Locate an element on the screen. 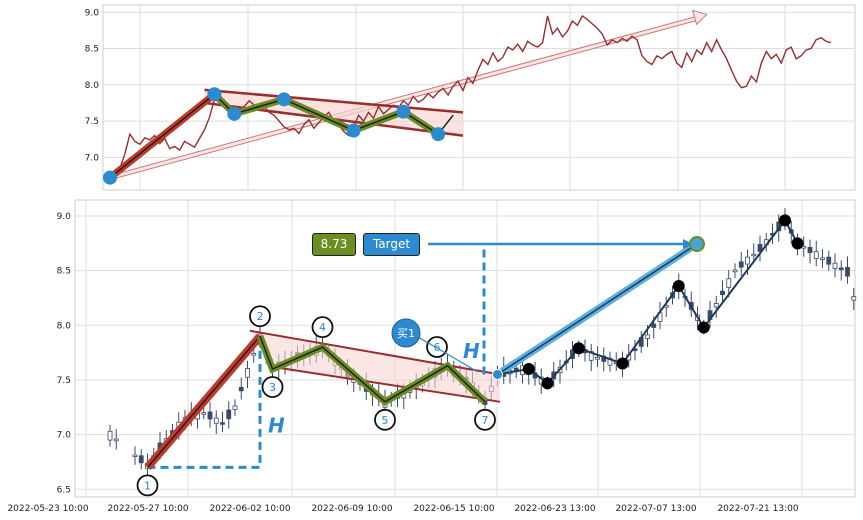 The image size is (863, 520). pattern-point-label: 4 is located at coordinates (322, 327).